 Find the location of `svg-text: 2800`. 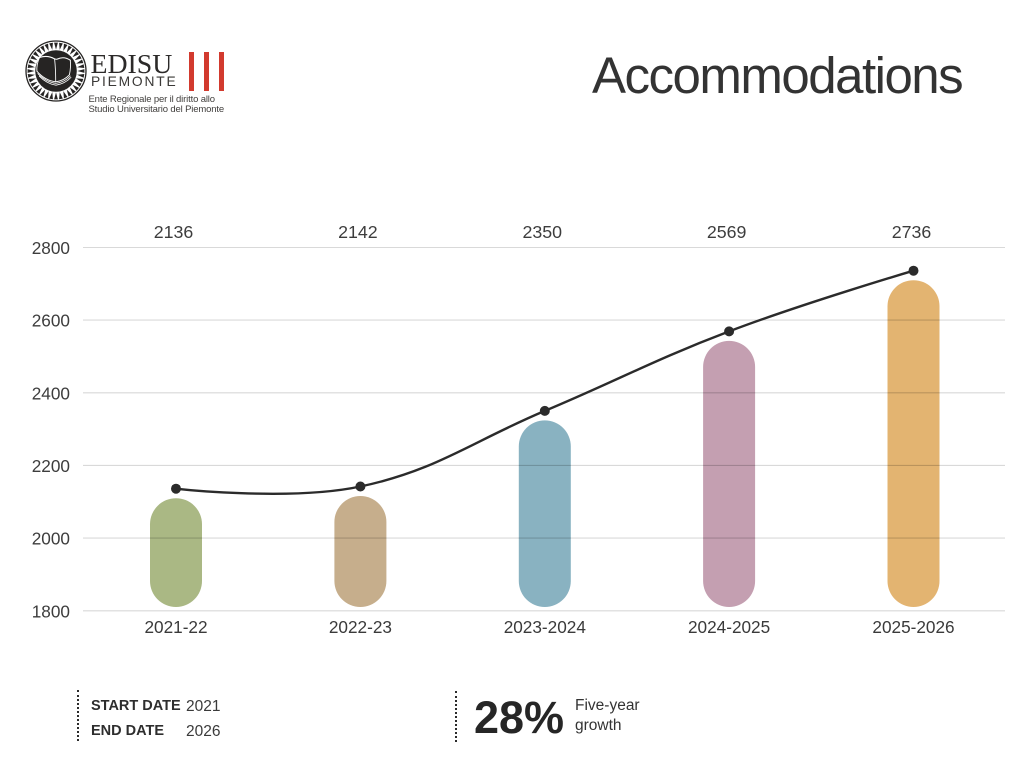

svg-text: 2800 is located at coordinates (51, 248).